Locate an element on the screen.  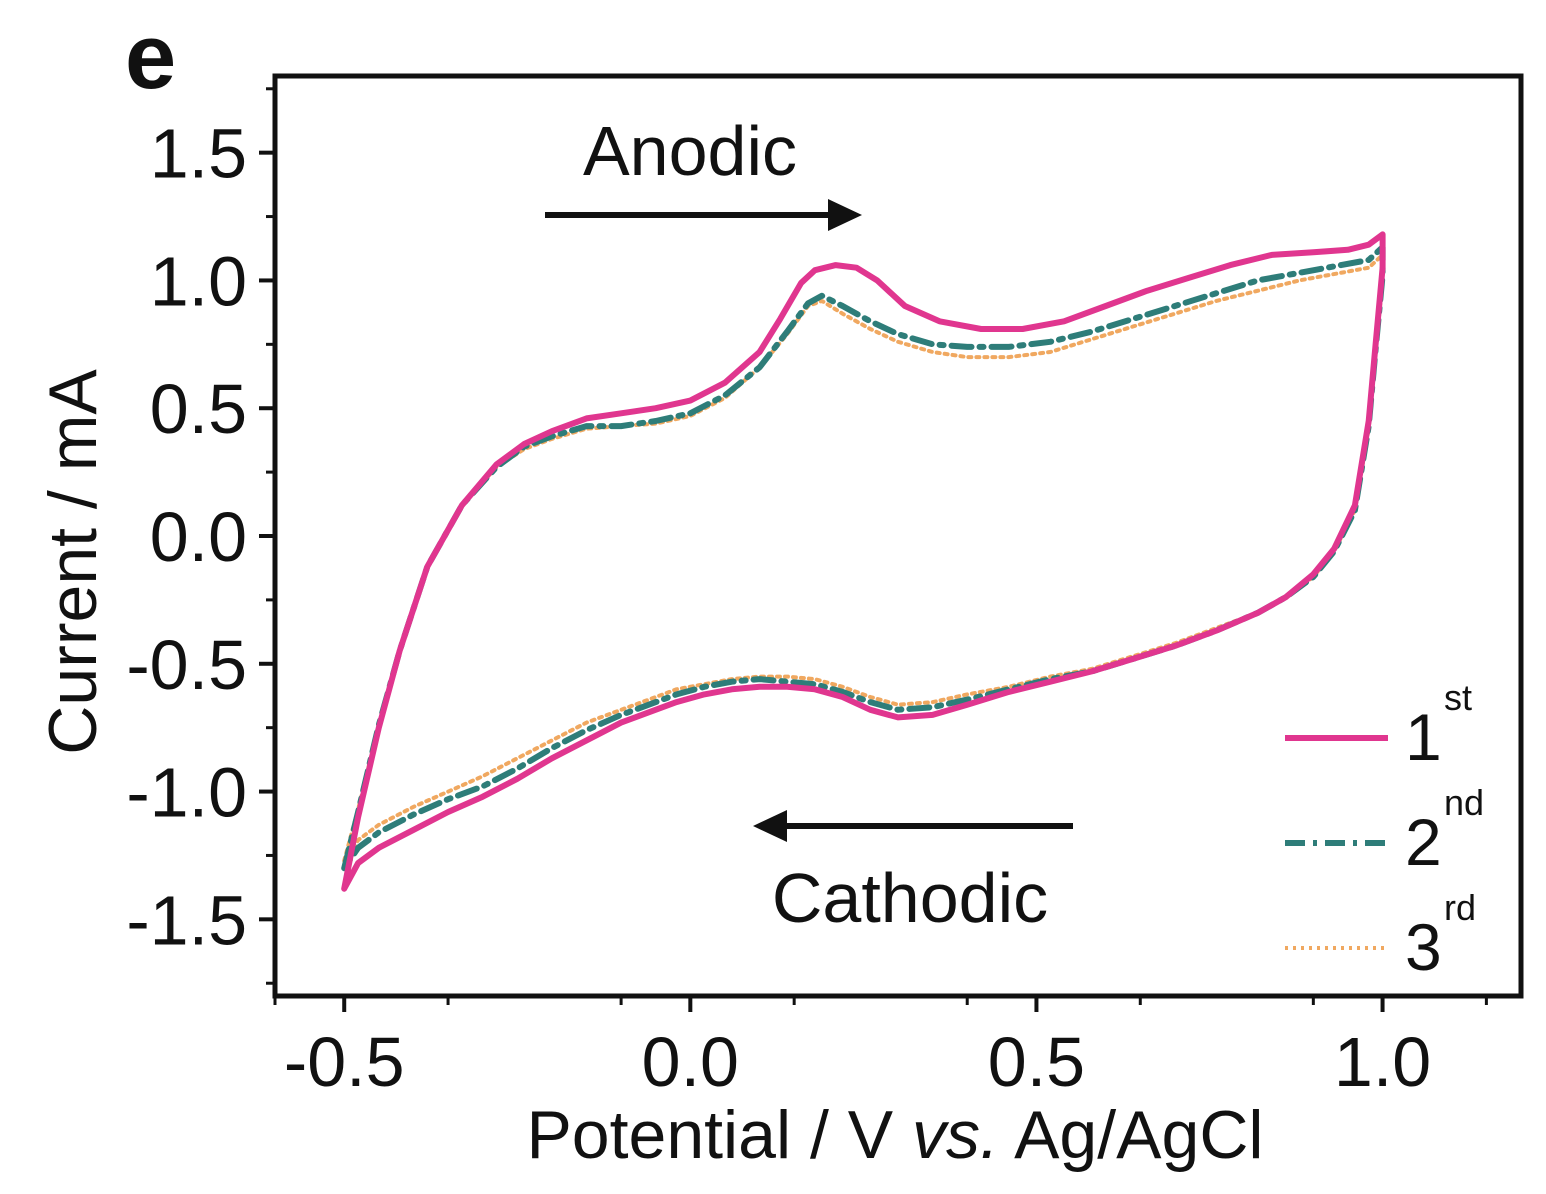
y-tick-label: -1.5 is located at coordinates (186, 920).